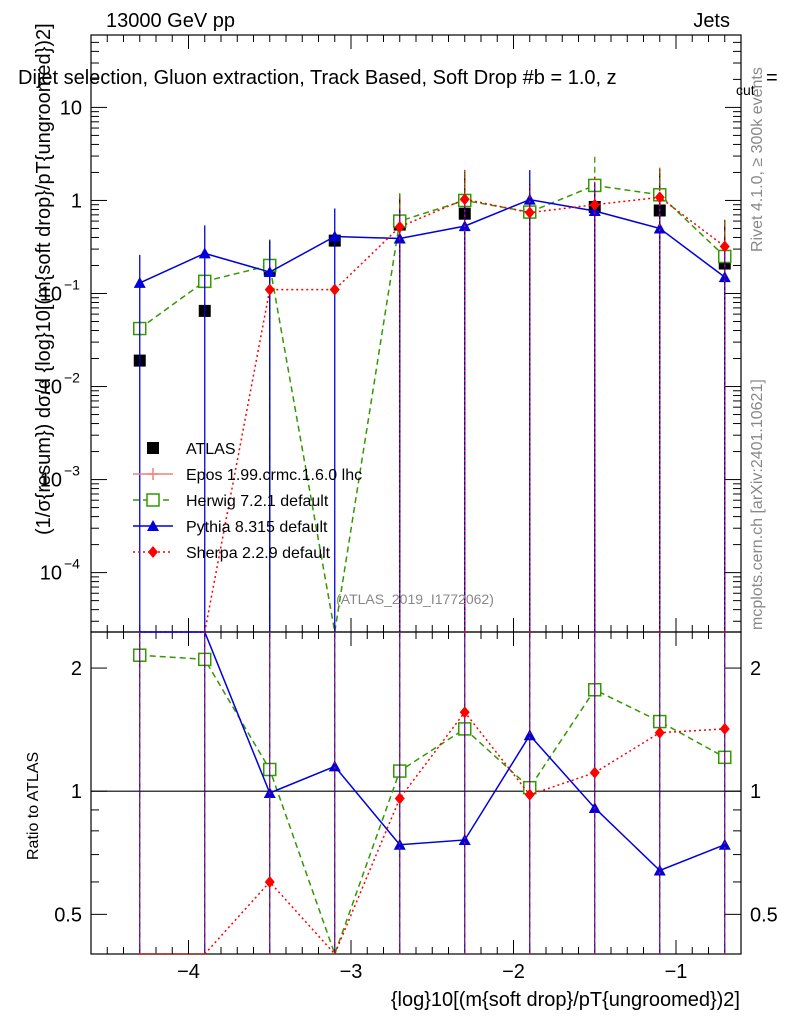 The height and width of the screenshot is (1024, 786). I want to click on y-tick-label-ratio: 0.5, so click(68, 915).